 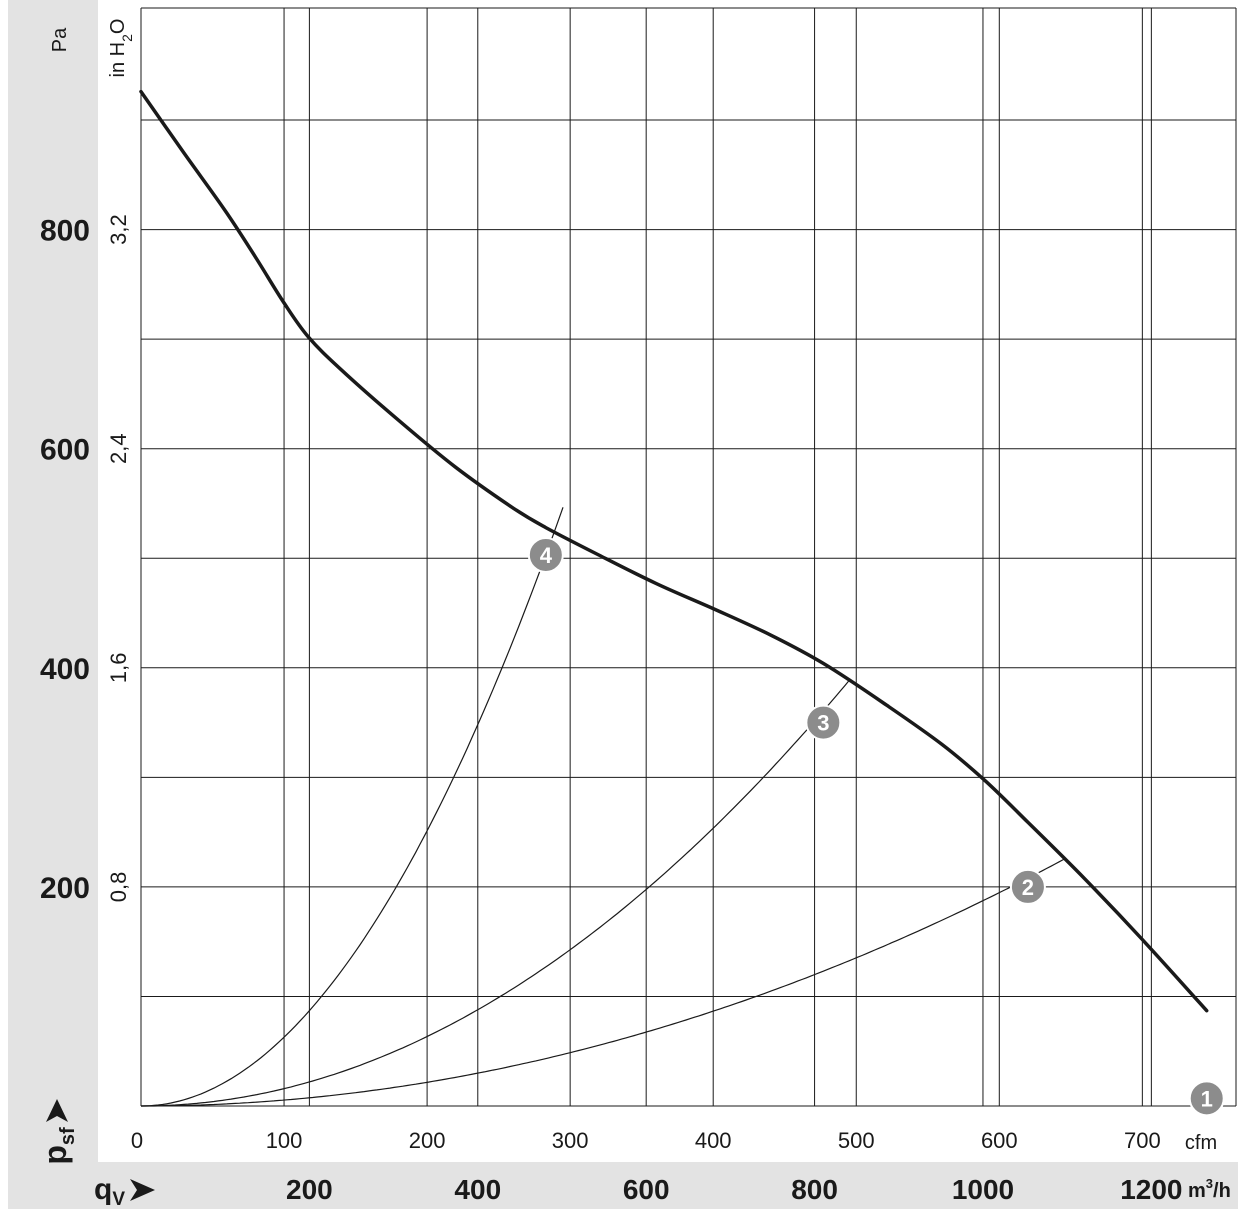 What do you see at coordinates (121, 48) in the screenshot?
I see `inh2o-unit-label: in H2O` at bounding box center [121, 48].